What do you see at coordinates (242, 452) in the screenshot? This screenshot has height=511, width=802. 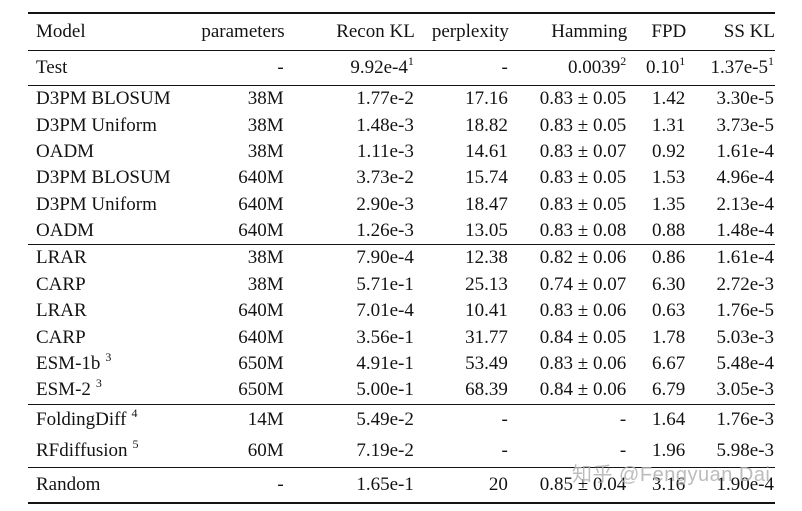 I see `value-cell: 60M` at bounding box center [242, 452].